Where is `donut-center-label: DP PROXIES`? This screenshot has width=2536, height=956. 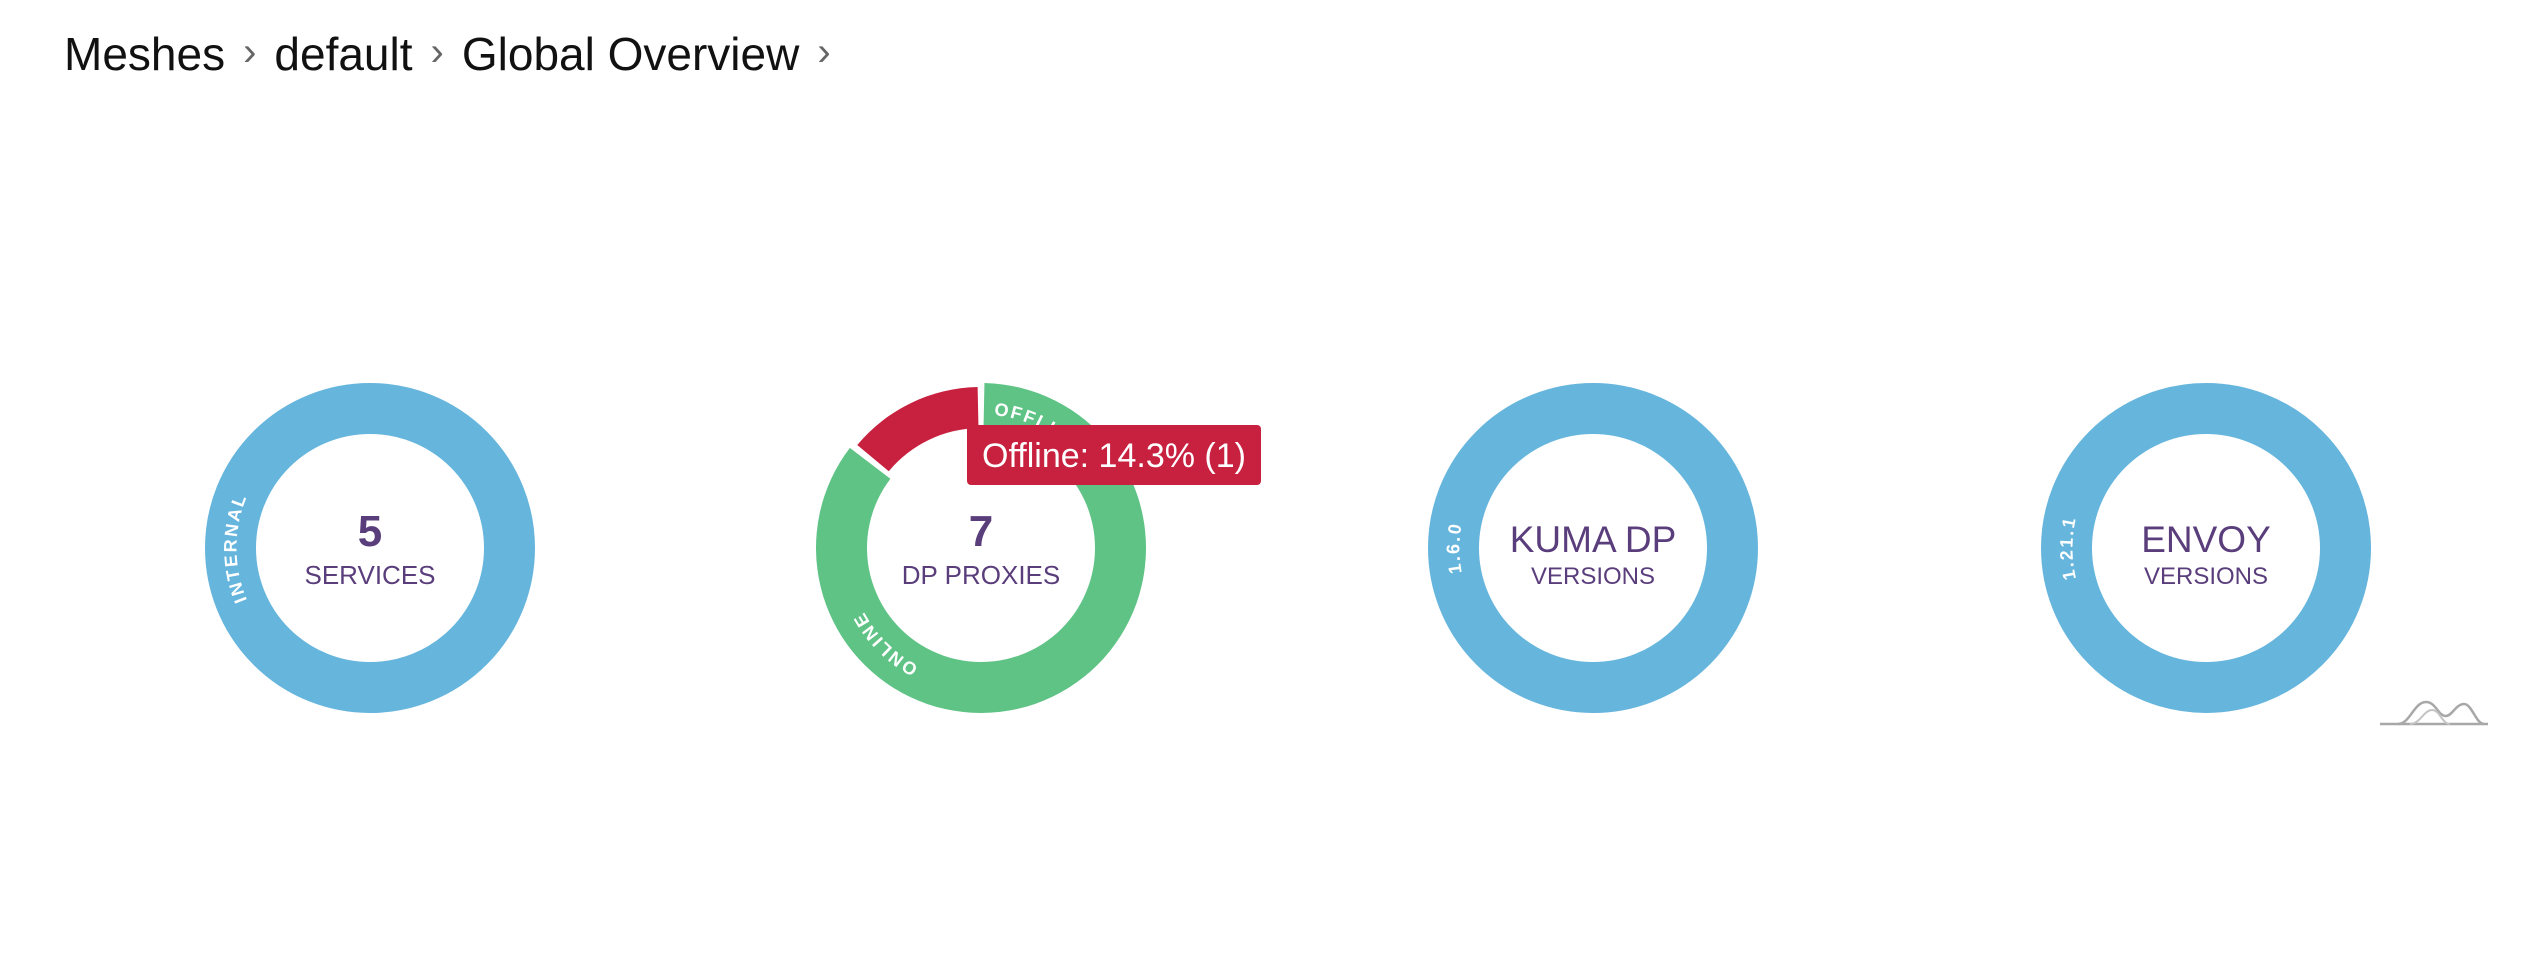 donut-center-label: DP PROXIES is located at coordinates (981, 575).